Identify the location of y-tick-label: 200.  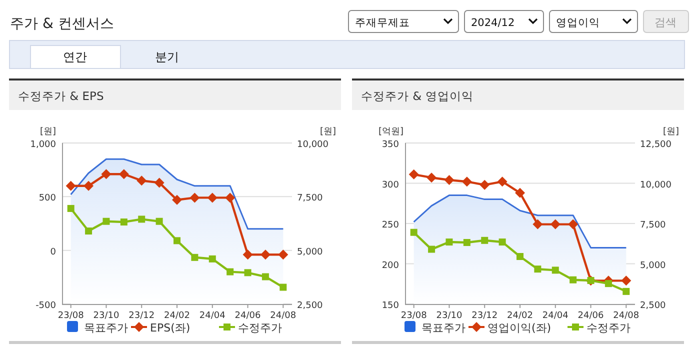
(391, 265).